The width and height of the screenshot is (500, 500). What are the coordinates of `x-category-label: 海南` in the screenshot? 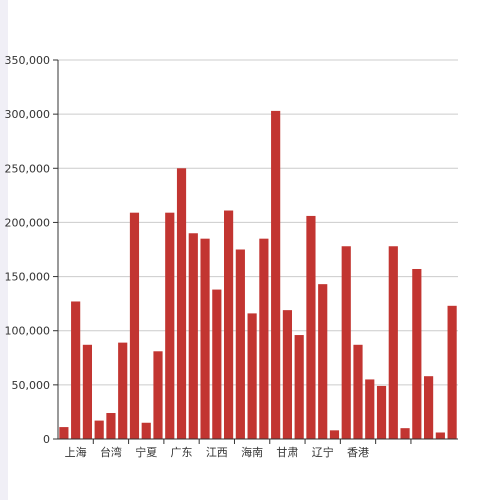 It's located at (252, 452).